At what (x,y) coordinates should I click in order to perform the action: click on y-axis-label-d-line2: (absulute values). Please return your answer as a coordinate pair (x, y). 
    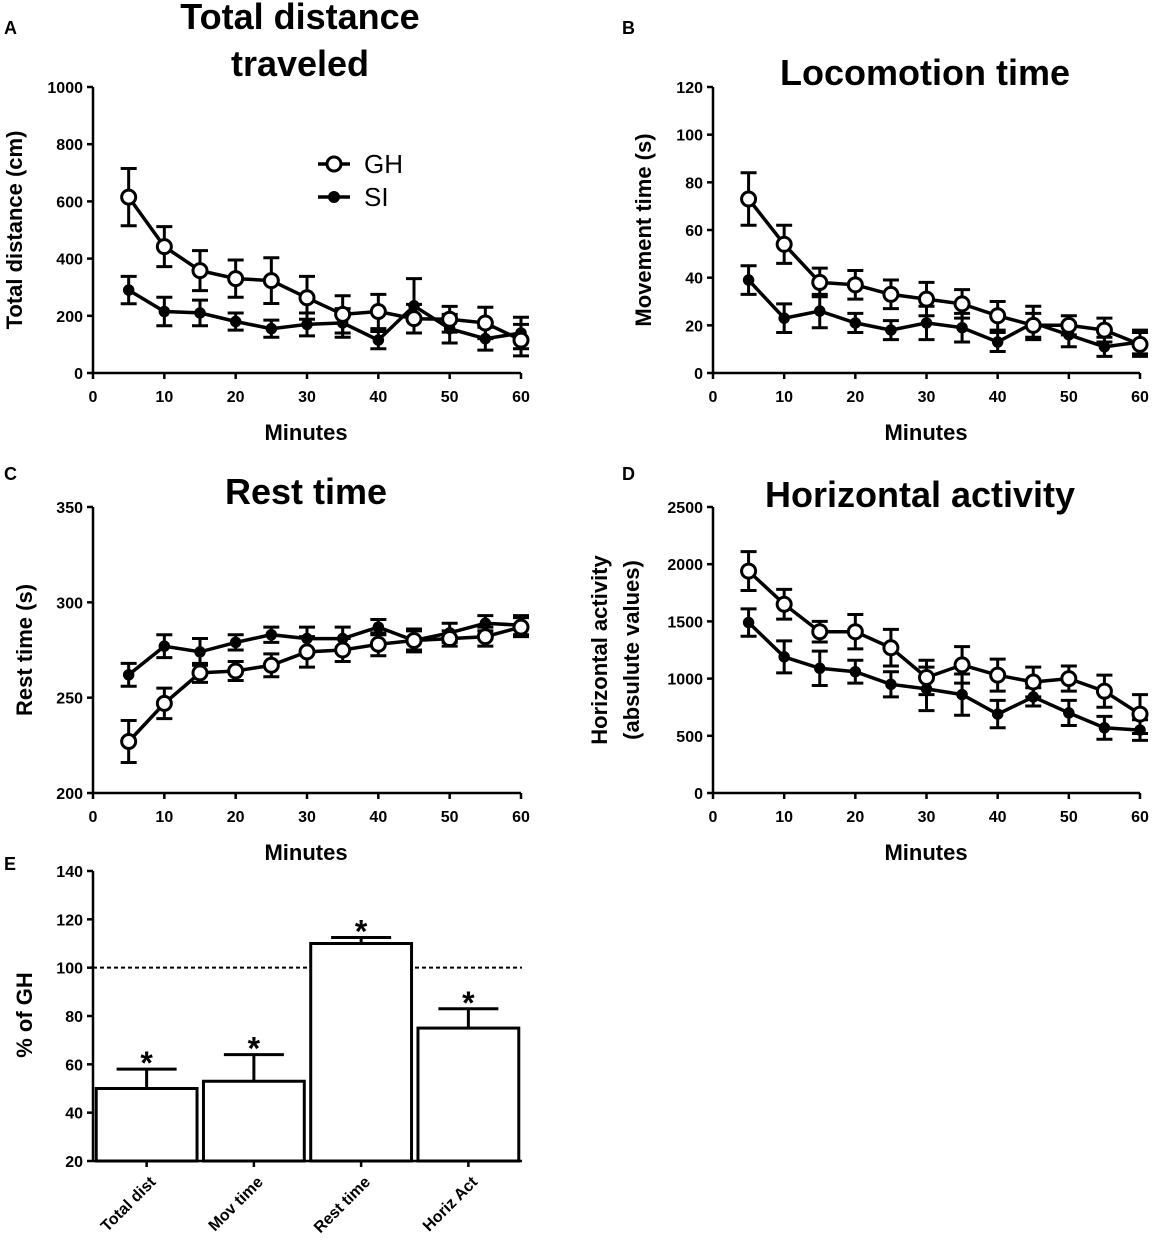
    Looking at the image, I should click on (631, 650).